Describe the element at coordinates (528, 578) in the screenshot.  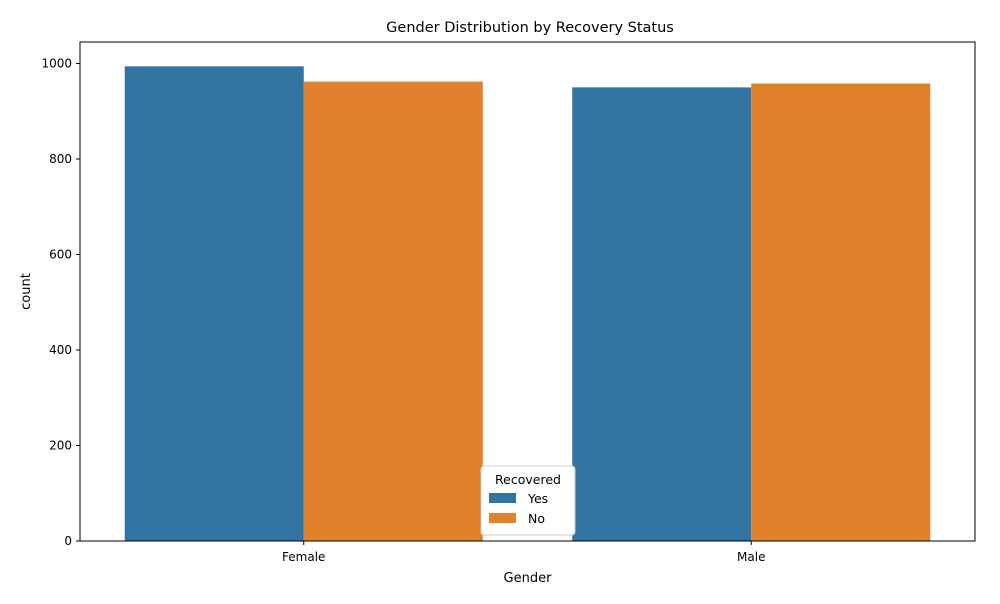
I see `x-axis-label: Gender` at that location.